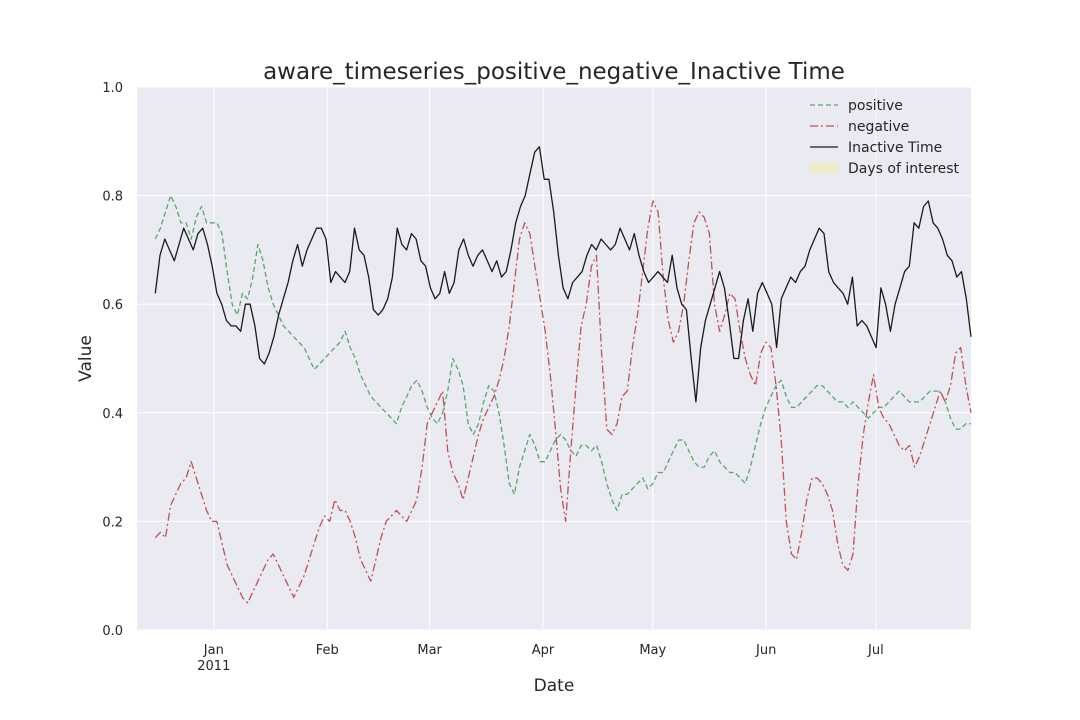 The height and width of the screenshot is (720, 1080). Describe the element at coordinates (112, 414) in the screenshot. I see `y-tick-label: 0.4` at that location.